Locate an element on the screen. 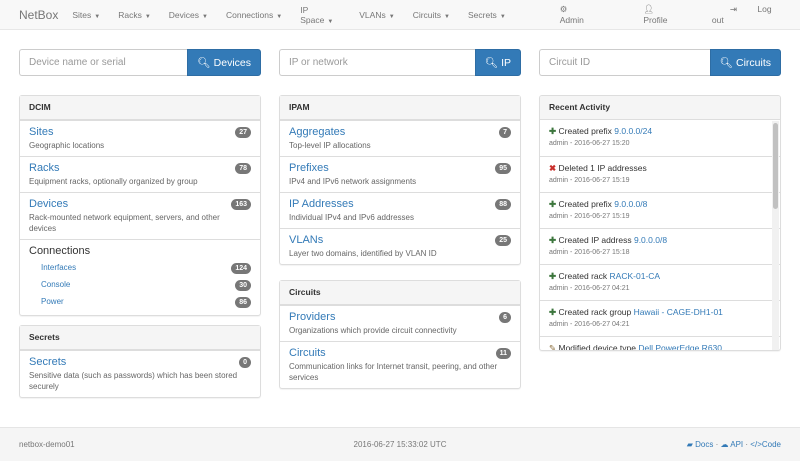 This screenshot has height=461, width=800. item-description: IPv4 and IPv6 network assignments is located at coordinates (353, 181).